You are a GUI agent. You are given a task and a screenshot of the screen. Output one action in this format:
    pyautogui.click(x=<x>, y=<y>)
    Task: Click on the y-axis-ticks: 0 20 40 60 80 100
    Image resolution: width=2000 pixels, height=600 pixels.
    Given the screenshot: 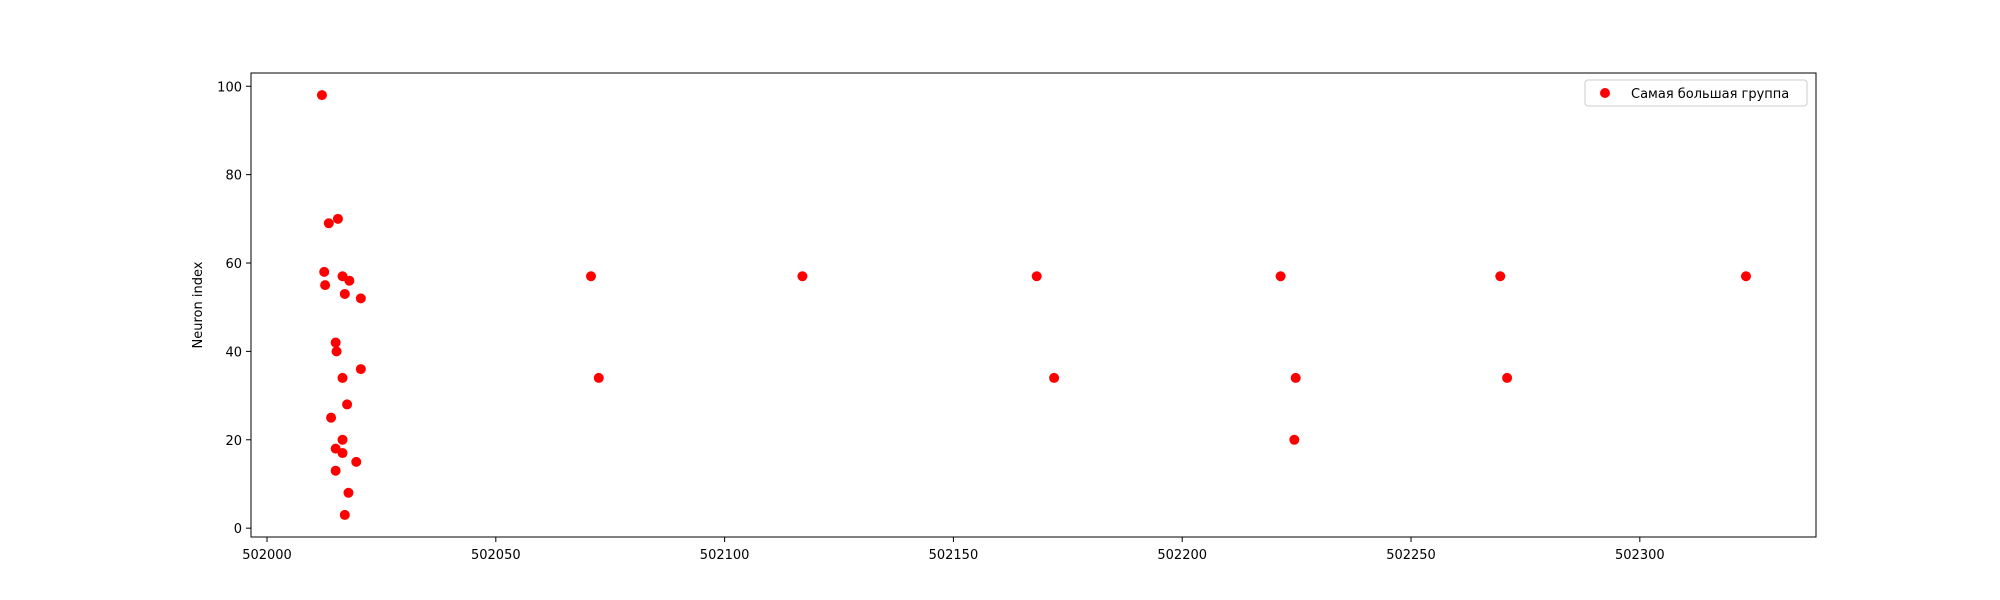 What is the action you would take?
    pyautogui.click(x=234, y=308)
    